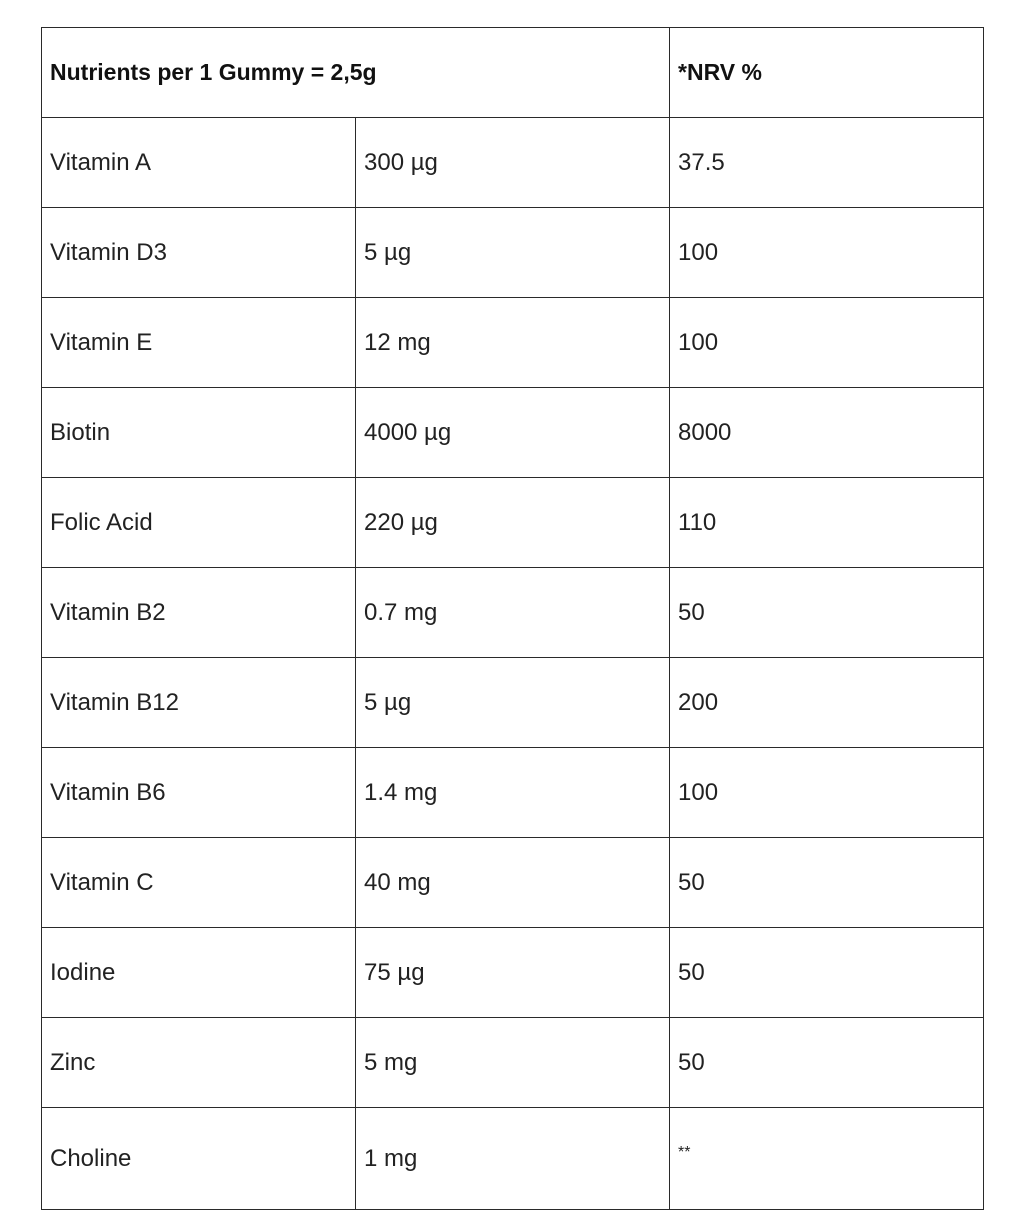 The image size is (1026, 1228). I want to click on cell-amount: 300 µg, so click(512, 162).